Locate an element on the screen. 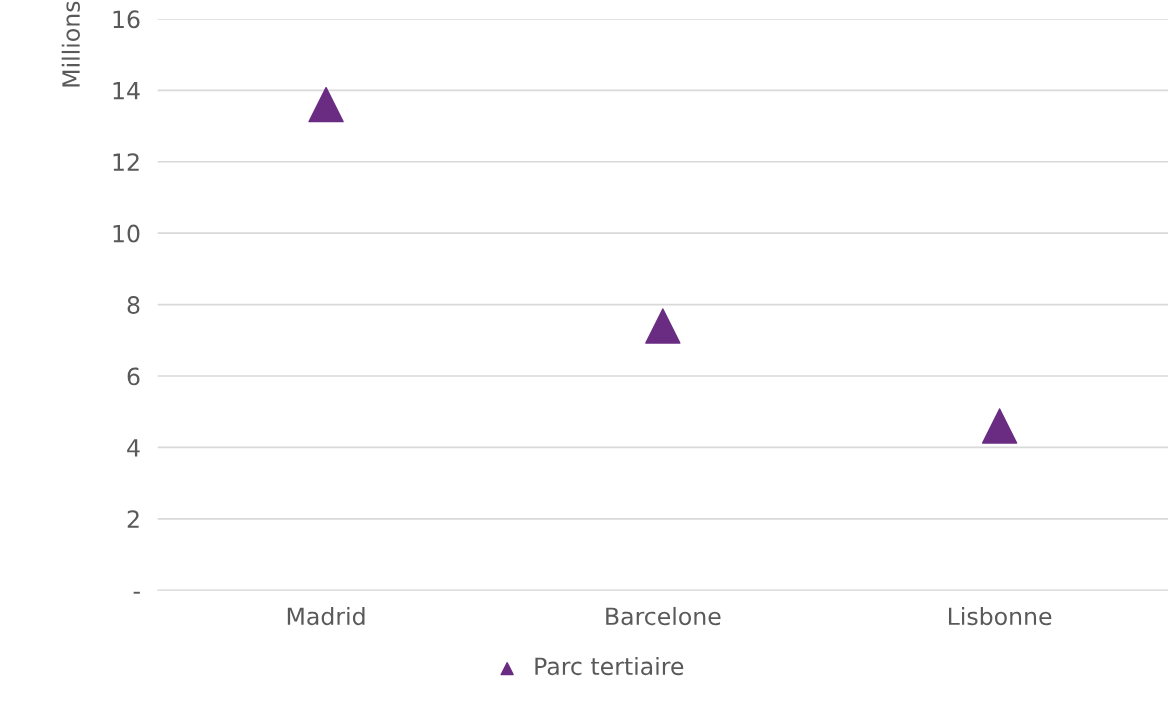 Image resolution: width=1168 pixels, height=701 pixels. y-tick-label: 14 is located at coordinates (126, 91).